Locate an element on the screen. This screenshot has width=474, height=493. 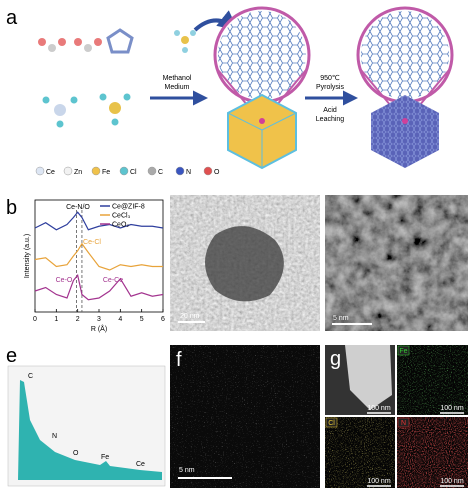
scale-bars: 100 nm 100 nm 100 nm 100 nm is located at coordinates (415, 446).